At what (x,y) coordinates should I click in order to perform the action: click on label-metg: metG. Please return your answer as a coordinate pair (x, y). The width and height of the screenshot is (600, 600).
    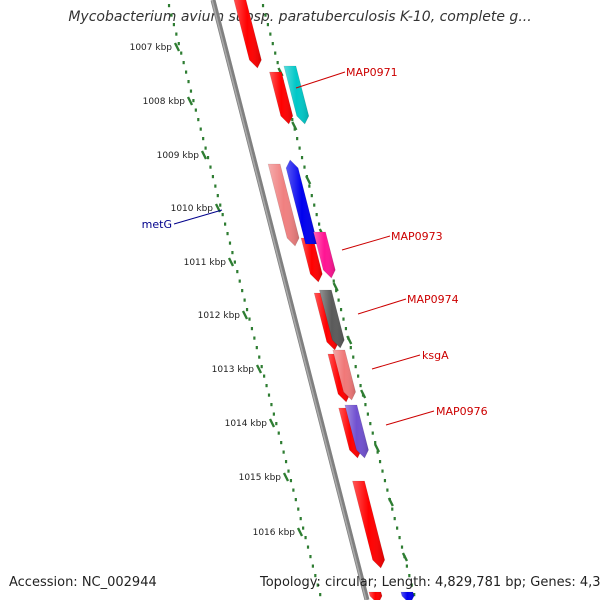
    Looking at the image, I should click on (157, 224).